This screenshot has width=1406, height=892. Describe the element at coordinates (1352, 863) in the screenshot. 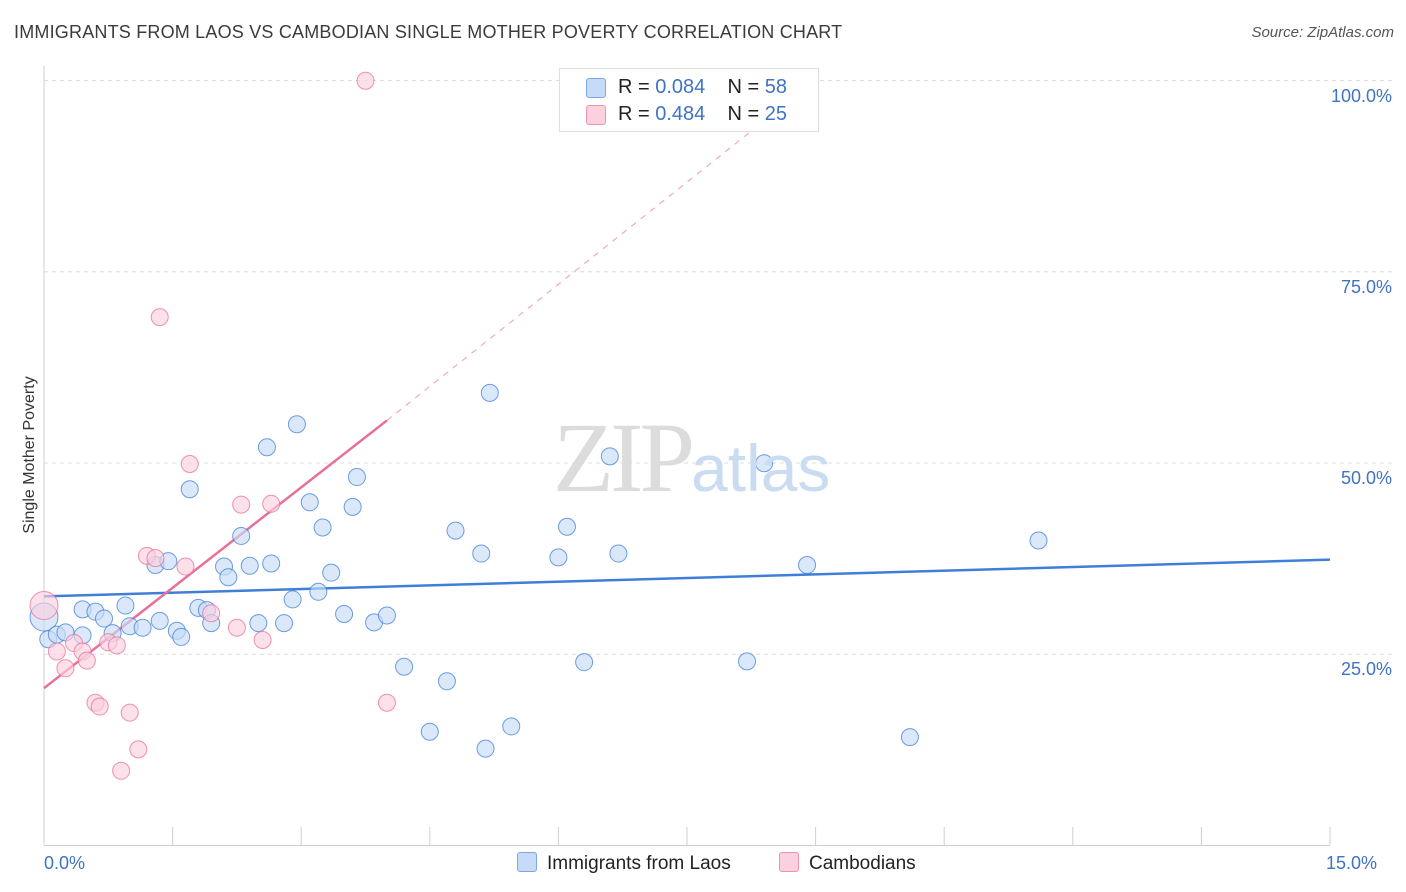

I see `x-tick-label: 15.0%` at that location.